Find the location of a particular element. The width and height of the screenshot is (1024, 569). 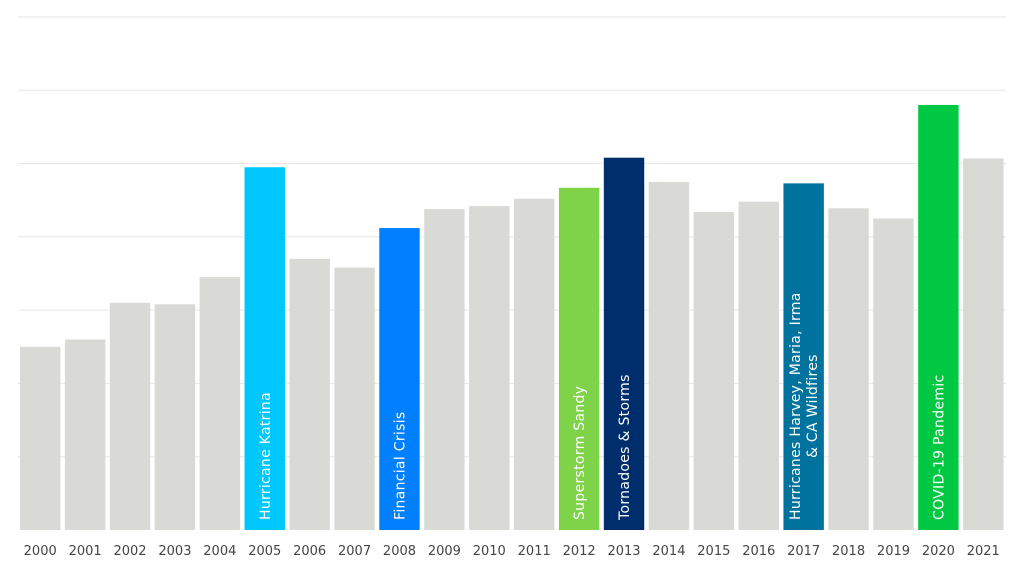

x-tick-2002: 2002 is located at coordinates (129, 551).